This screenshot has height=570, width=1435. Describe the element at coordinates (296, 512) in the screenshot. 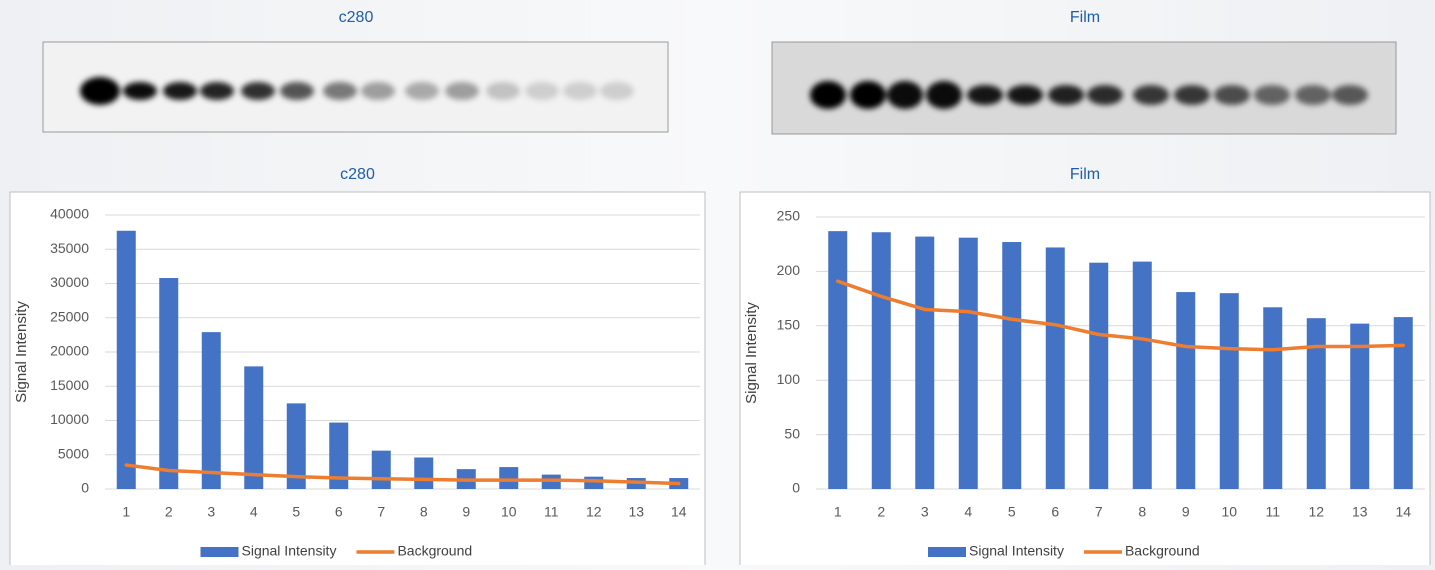

I see `x-tick-label: 5` at that location.